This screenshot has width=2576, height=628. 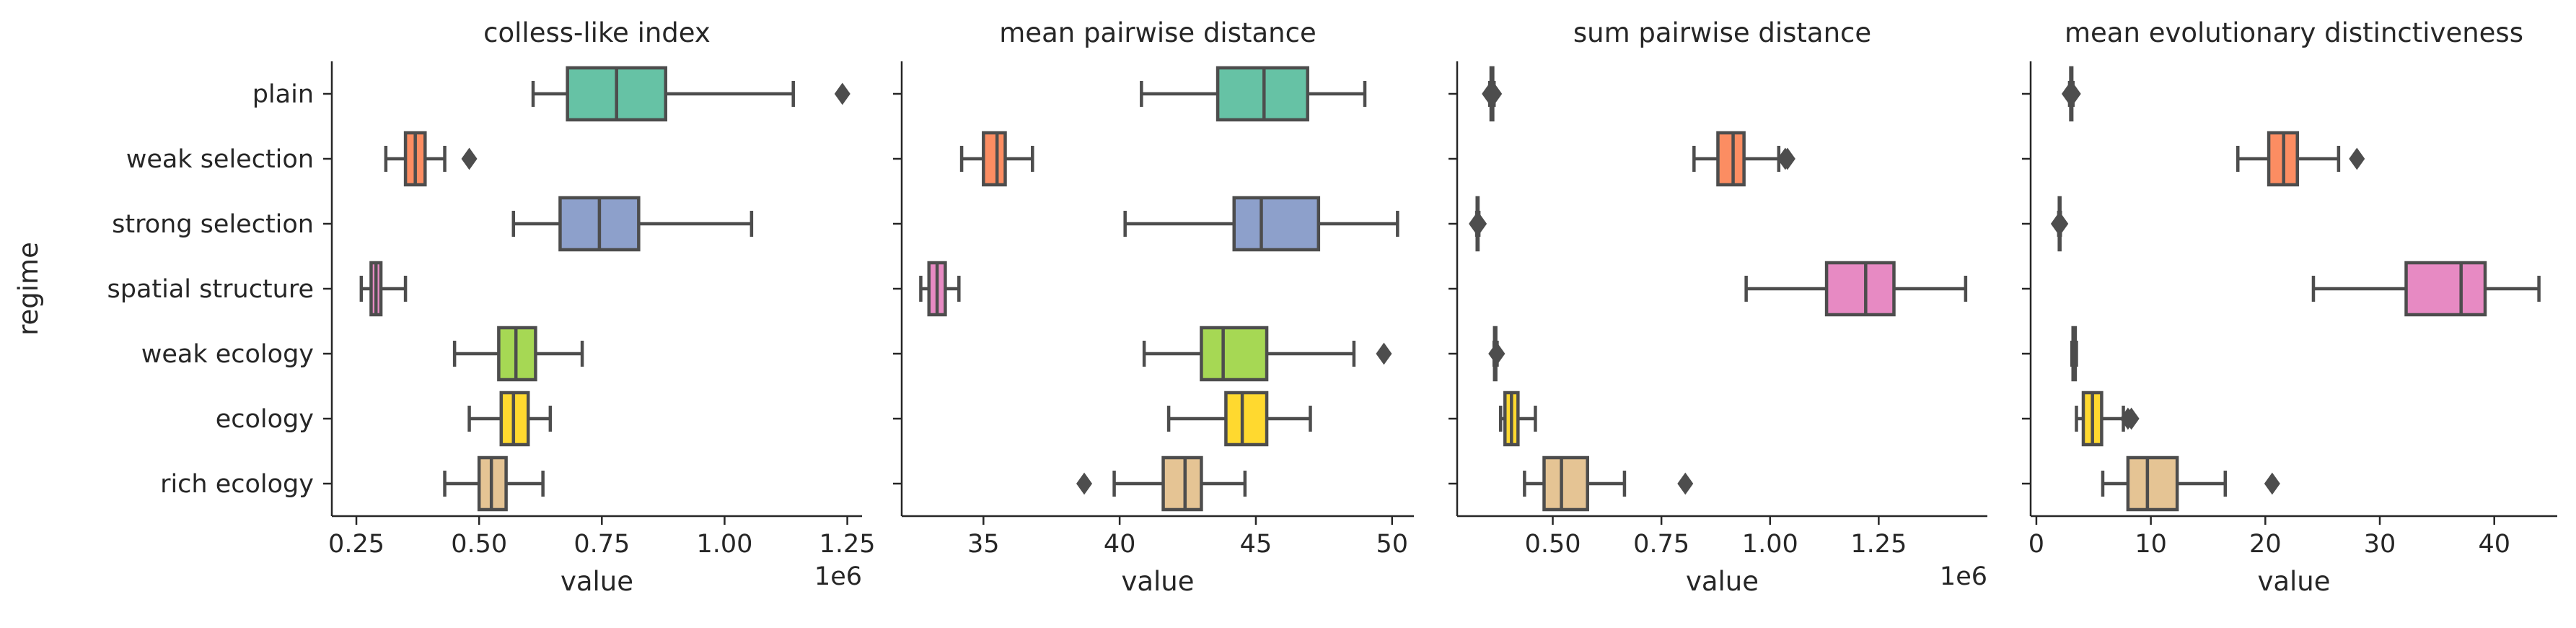 What do you see at coordinates (220, 159) in the screenshot?
I see `y-tick-label-weak-selection: weak selection` at bounding box center [220, 159].